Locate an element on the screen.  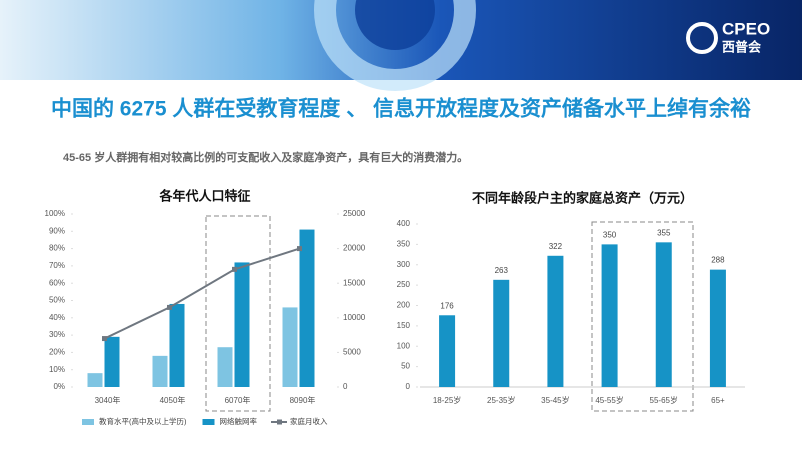
y-tick-label: 70% is located at coordinates (57, 265).